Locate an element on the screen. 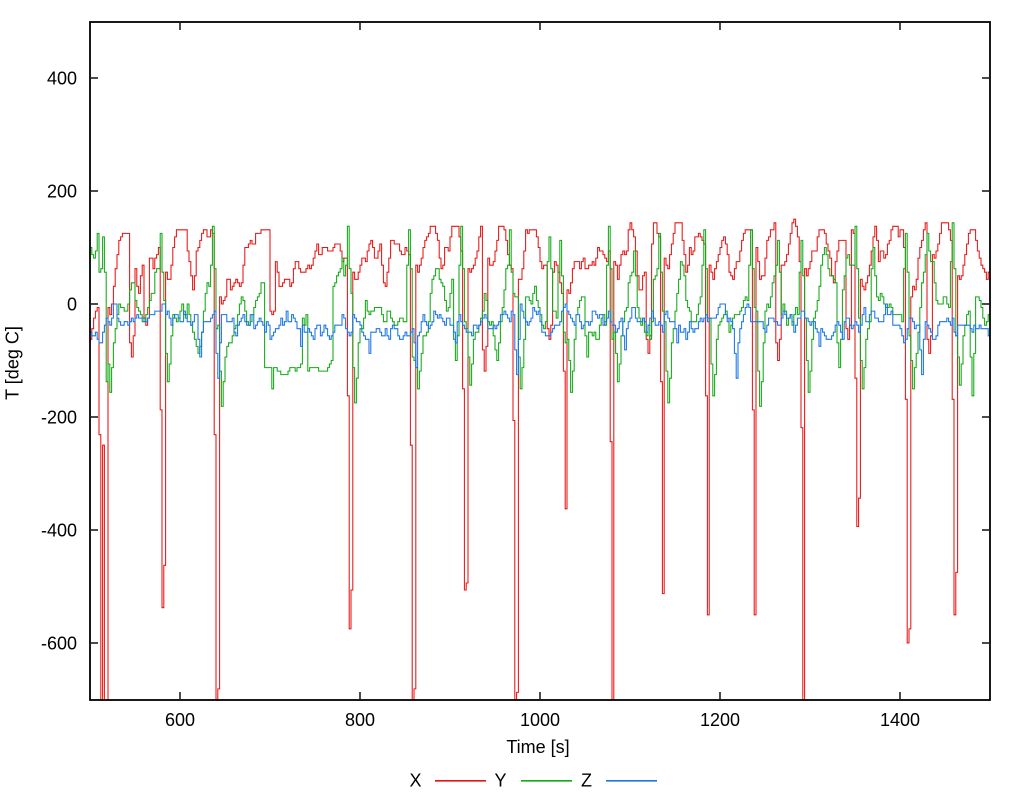  svg-text: -600 is located at coordinates (59, 644).